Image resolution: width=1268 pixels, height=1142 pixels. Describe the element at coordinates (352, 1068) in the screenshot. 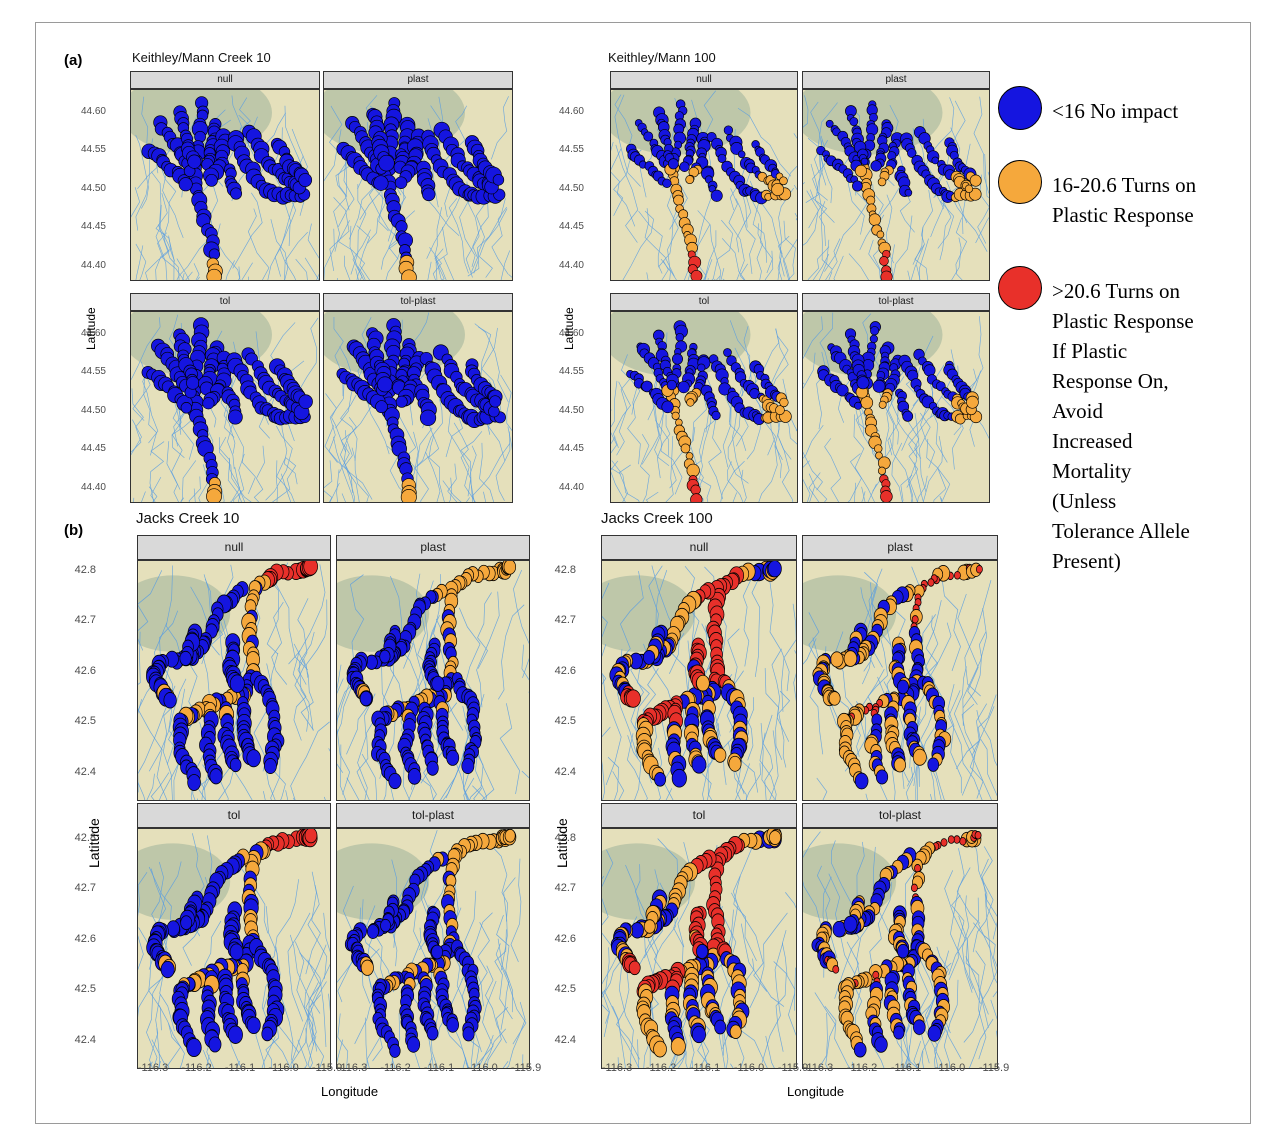

I see `x-tick-label: -116.3` at that location.